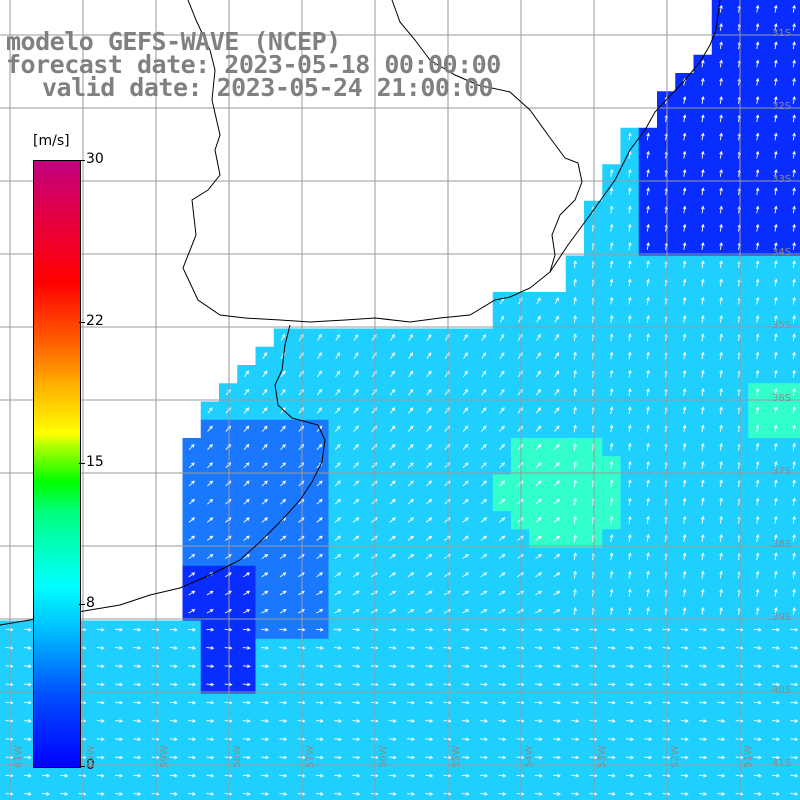  What do you see at coordinates (95, 462) in the screenshot?
I see `colorbar-tick-label: 15` at bounding box center [95, 462].